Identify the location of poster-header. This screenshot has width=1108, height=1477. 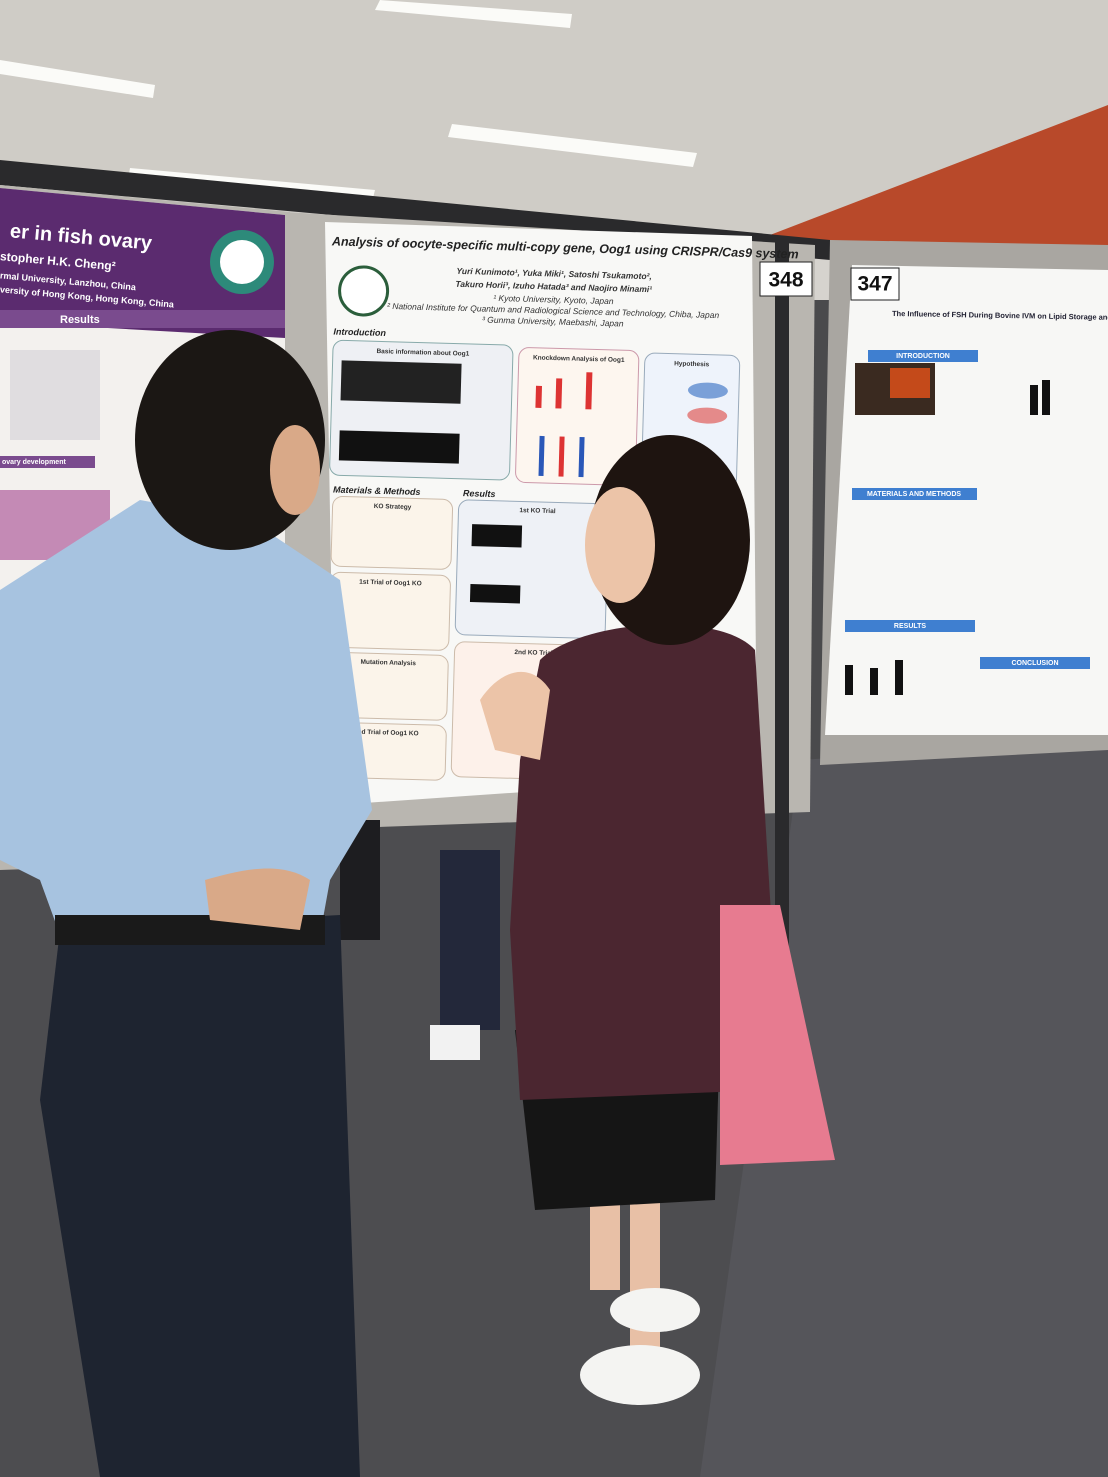
(142, 263).